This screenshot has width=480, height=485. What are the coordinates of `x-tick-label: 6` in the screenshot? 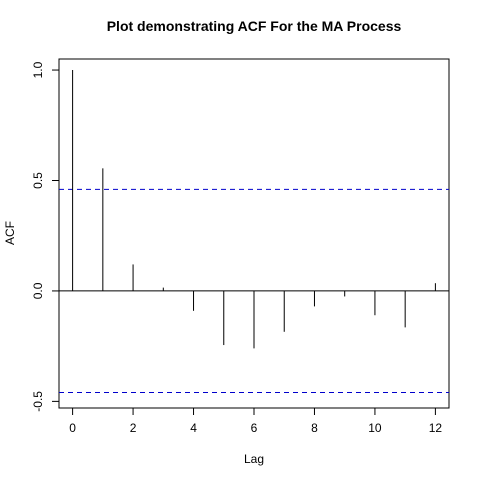 It's located at (254, 428).